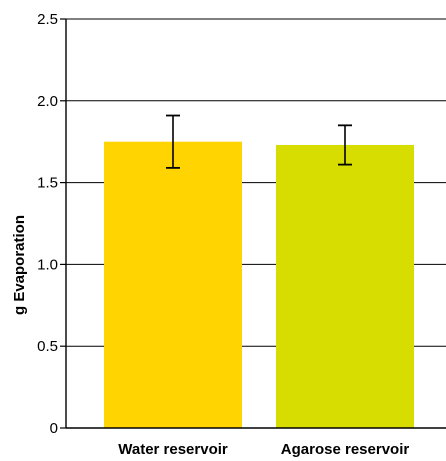  What do you see at coordinates (47, 264) in the screenshot?
I see `y-tick-label: 1.0` at bounding box center [47, 264].